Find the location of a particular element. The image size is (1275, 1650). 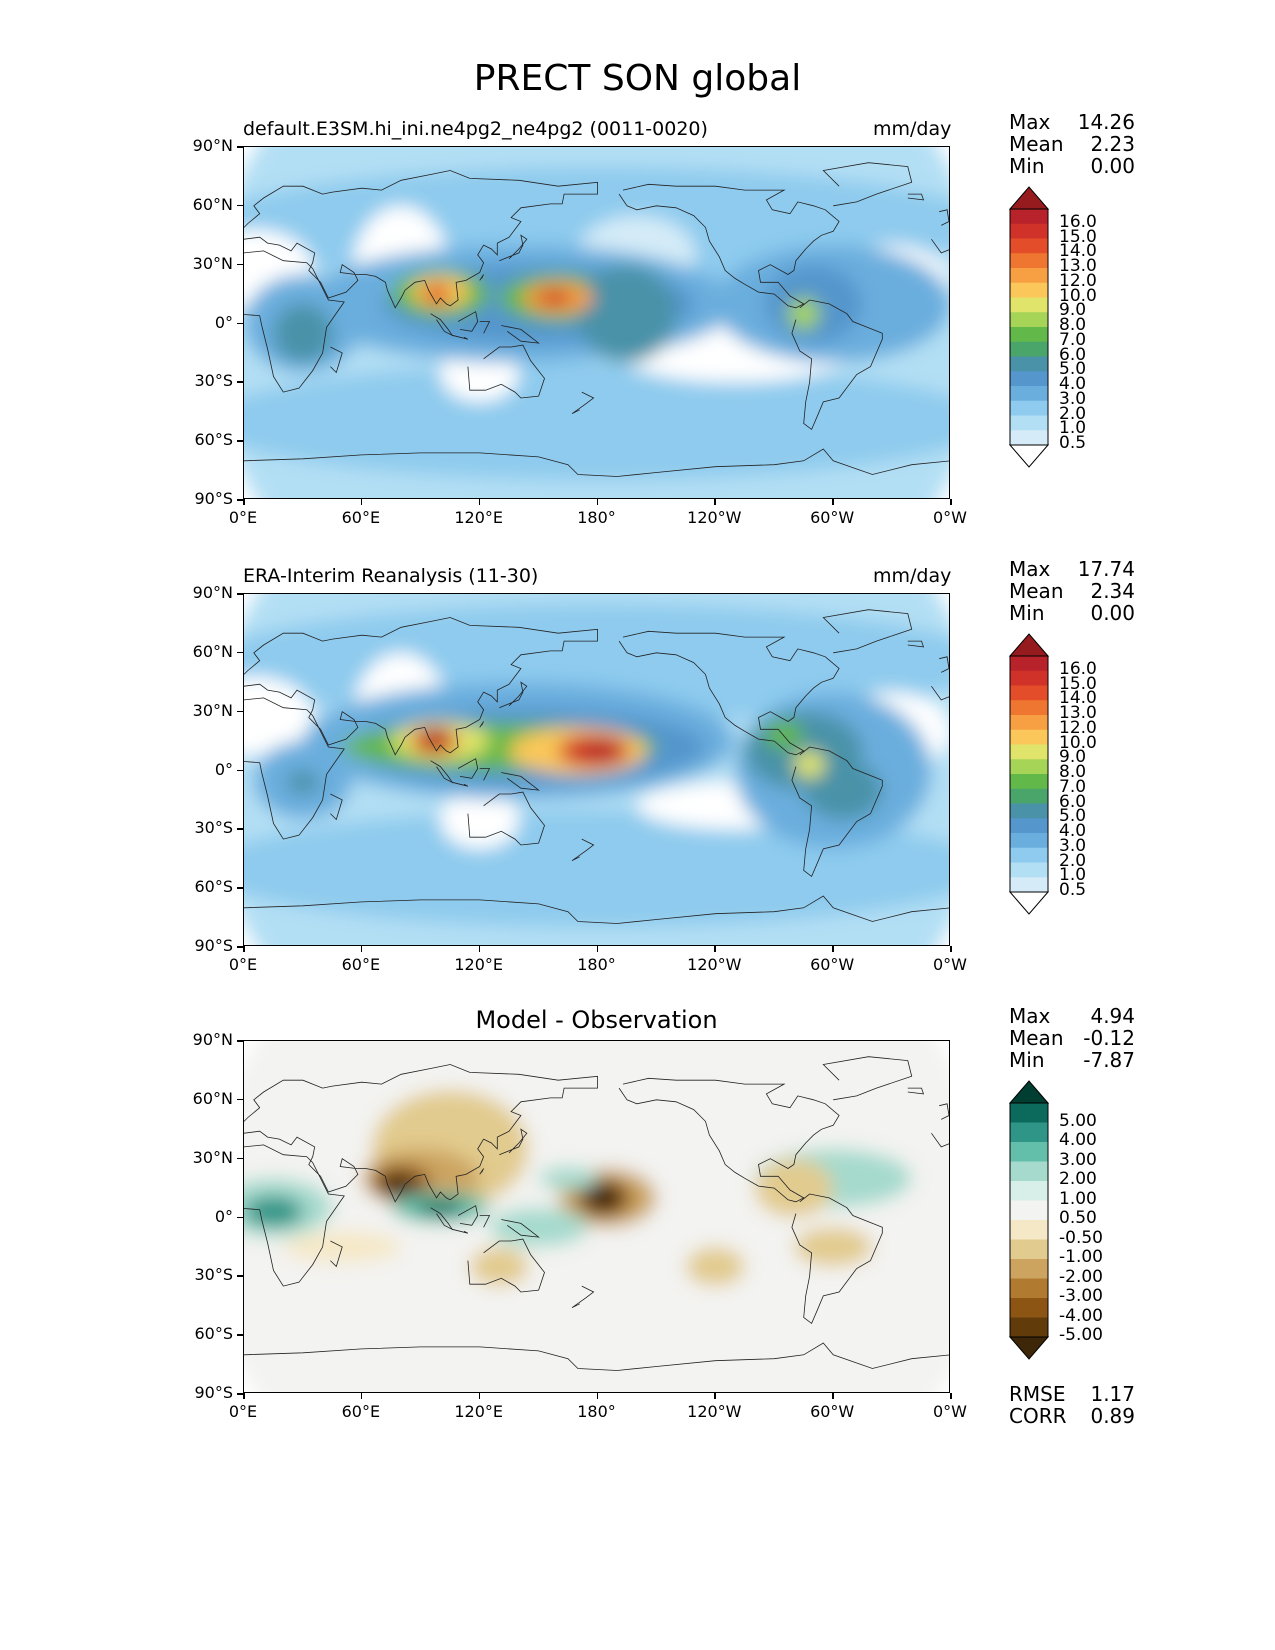

coastlines is located at coordinates (596, 766).